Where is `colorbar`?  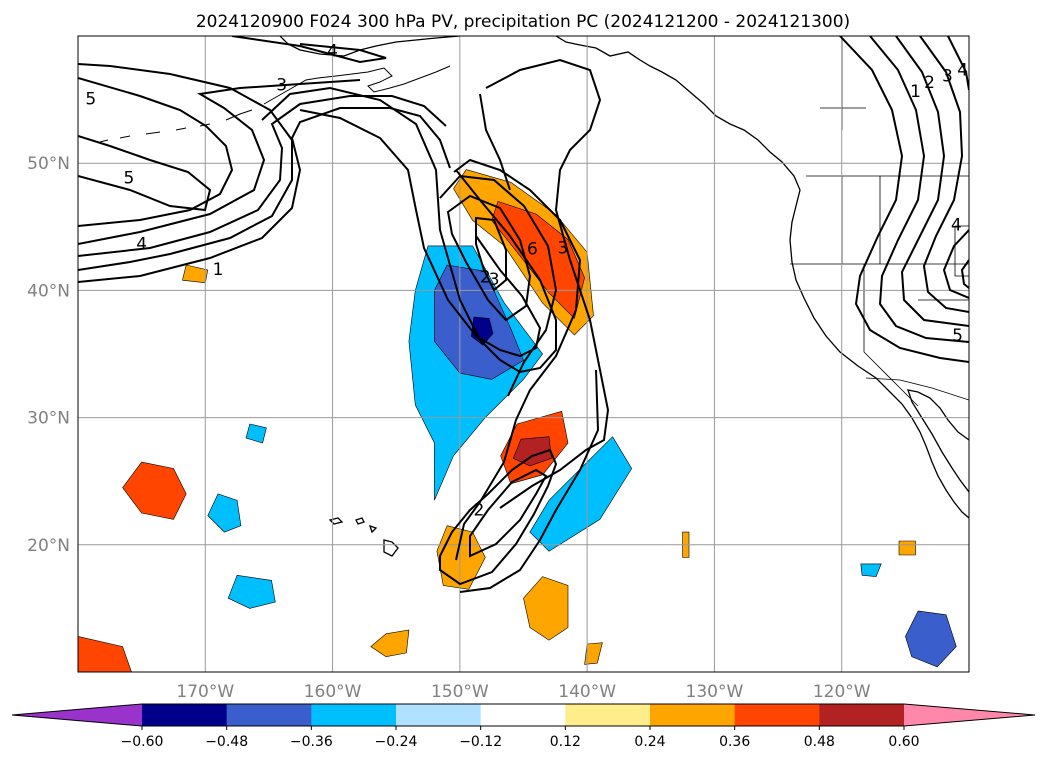 colorbar is located at coordinates (523, 715).